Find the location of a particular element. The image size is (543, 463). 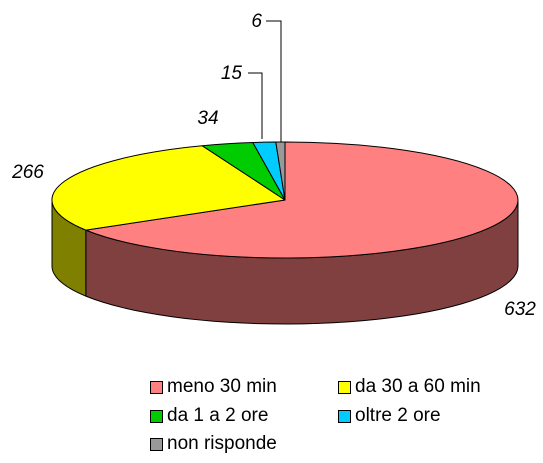

legend-swatch-meno-30-min is located at coordinates (156, 387).